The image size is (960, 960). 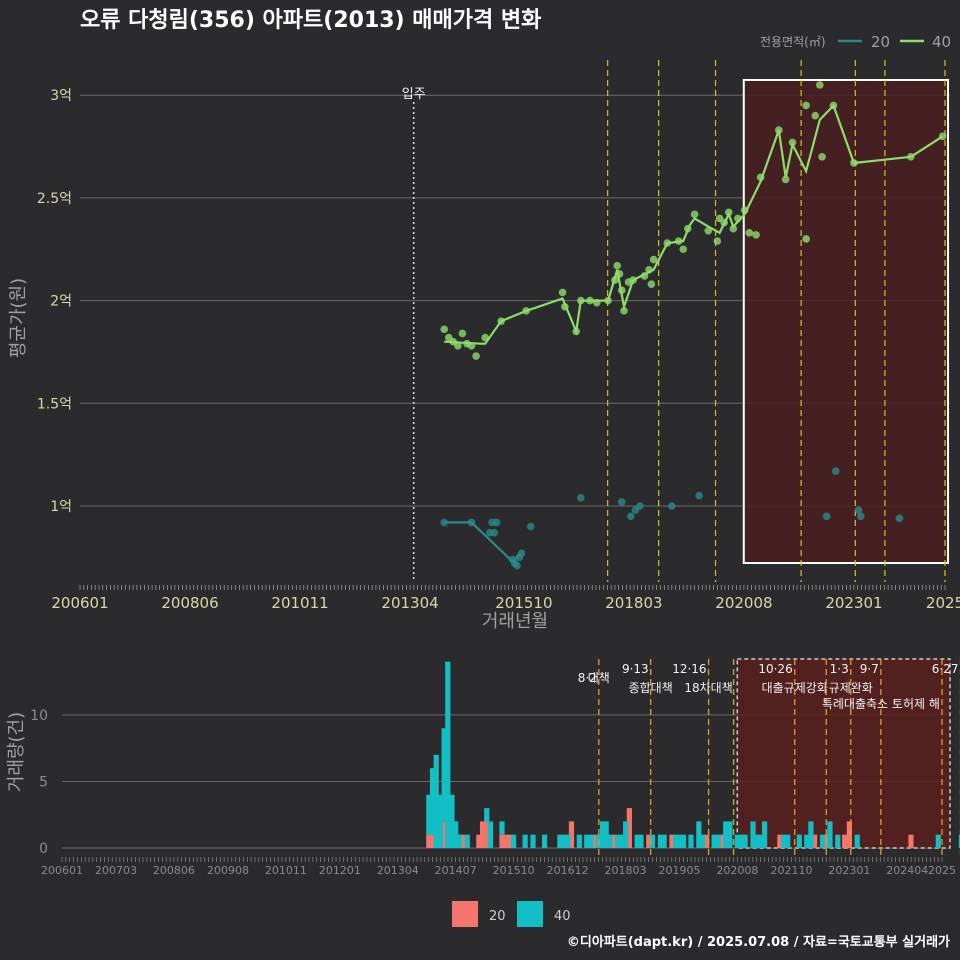 What do you see at coordinates (61, 96) in the screenshot?
I see `price-y-tick: 3억` at bounding box center [61, 96].